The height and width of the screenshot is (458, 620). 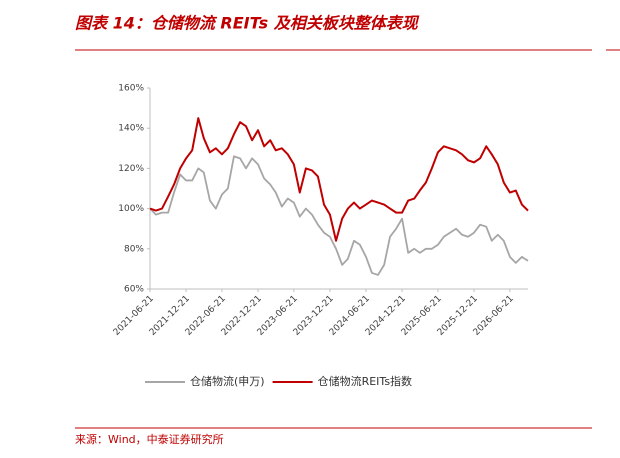 What do you see at coordinates (134, 290) in the screenshot?
I see `y-tick-label: 60%` at bounding box center [134, 290].